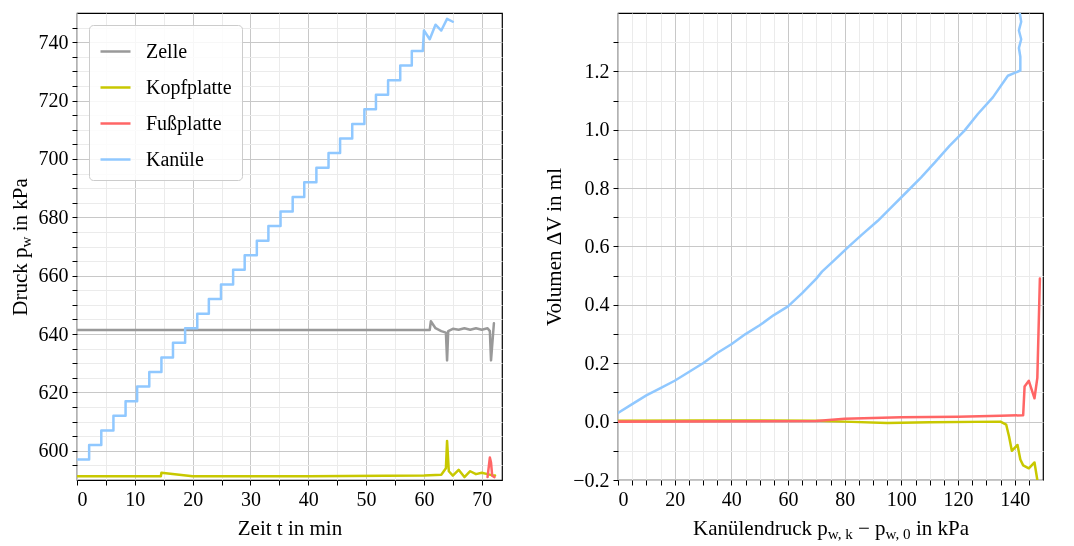  Describe the element at coordinates (597, 246) in the screenshot. I see `y-tick-label: 0.6` at that location.